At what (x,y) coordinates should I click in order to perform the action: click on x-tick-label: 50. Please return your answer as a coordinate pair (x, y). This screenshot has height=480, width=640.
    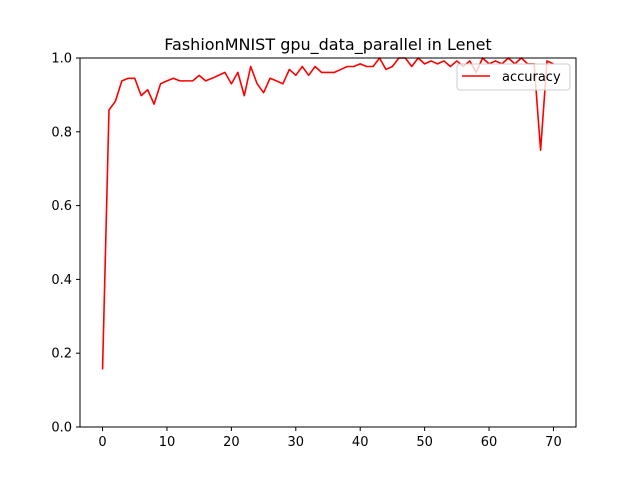
    Looking at the image, I should click on (424, 442).